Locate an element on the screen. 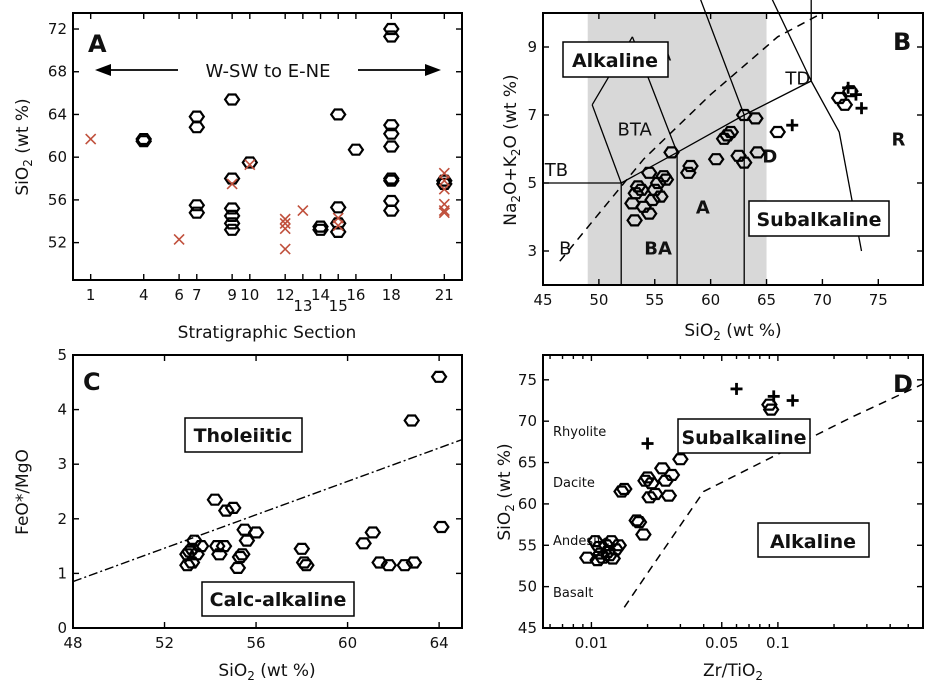 The image size is (934, 688). x-tick-label: 12 is located at coordinates (285, 295).